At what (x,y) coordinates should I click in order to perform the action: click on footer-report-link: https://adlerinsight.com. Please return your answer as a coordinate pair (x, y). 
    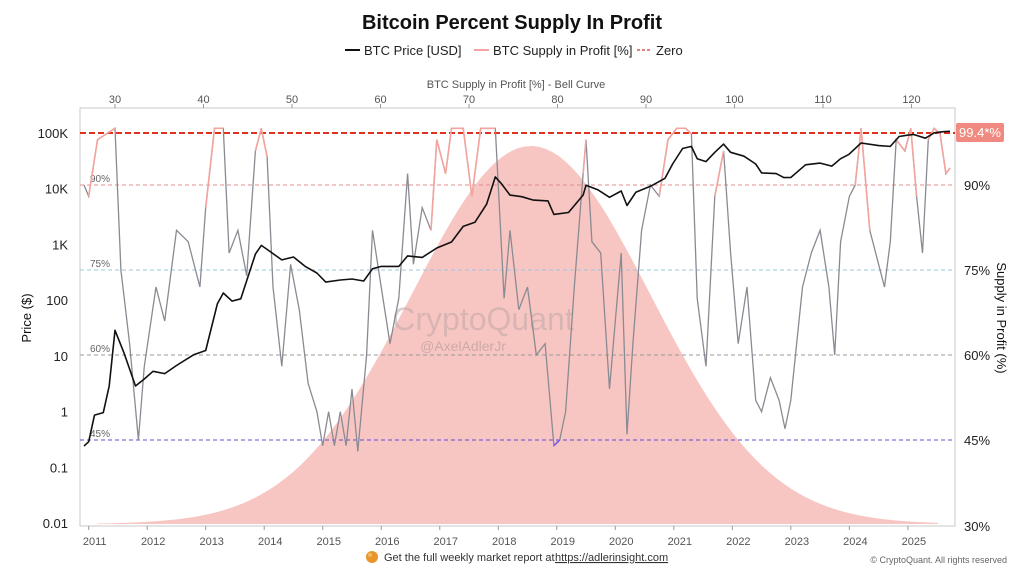
    Looking at the image, I should click on (611, 558).